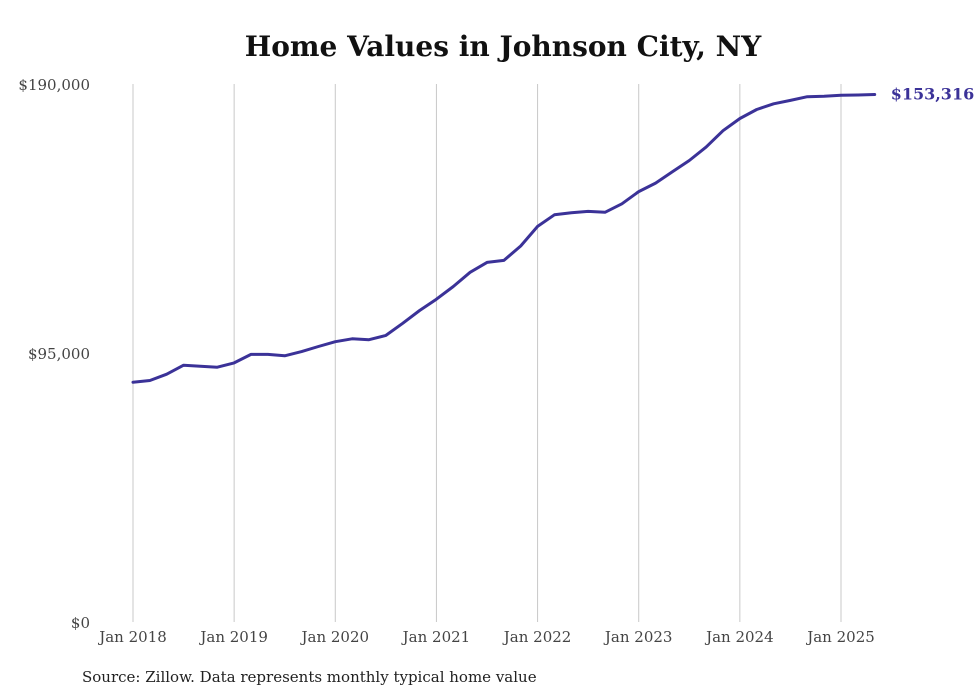 The width and height of the screenshot is (980, 699). I want to click on x-tick-label: Jan 2022, so click(537, 637).